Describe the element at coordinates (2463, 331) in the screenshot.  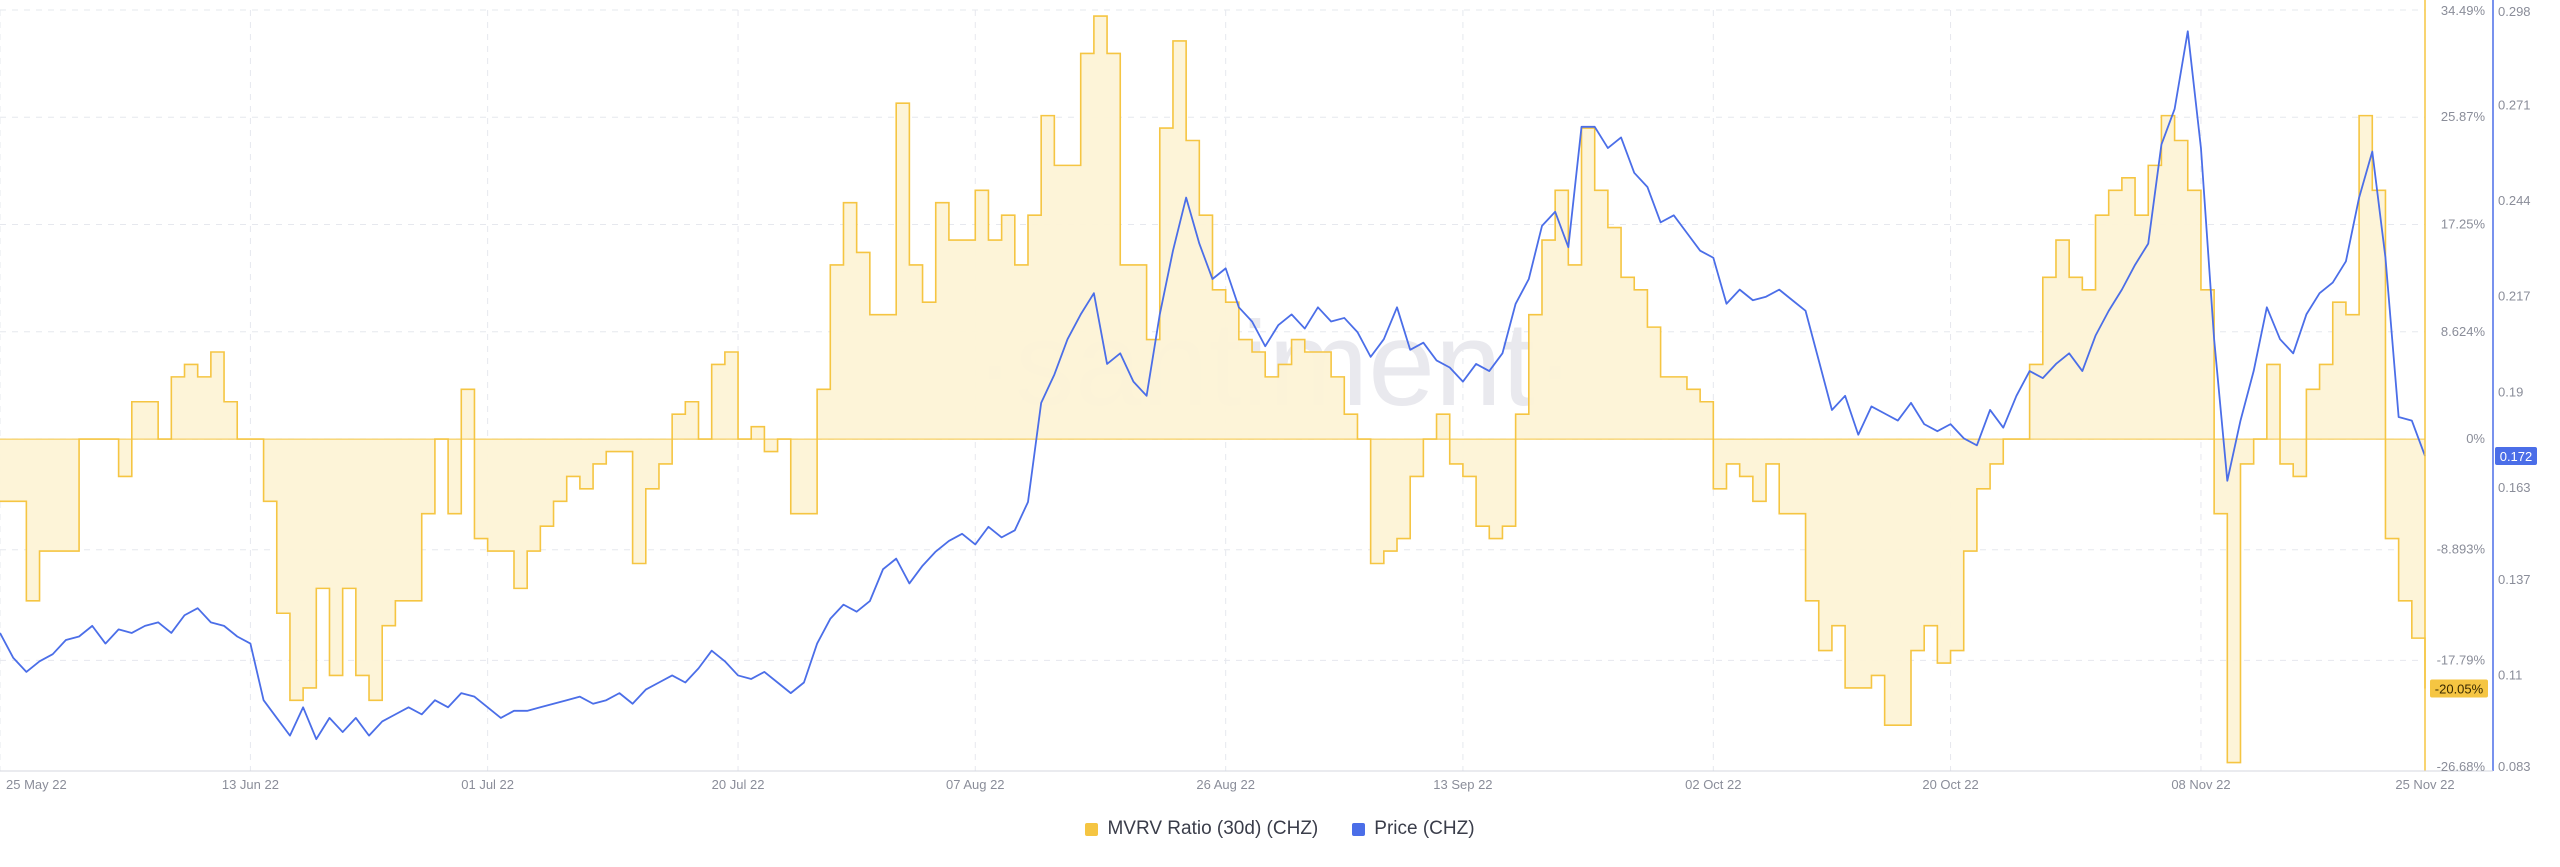
I see `left-tick-label: 8.624%` at that location.